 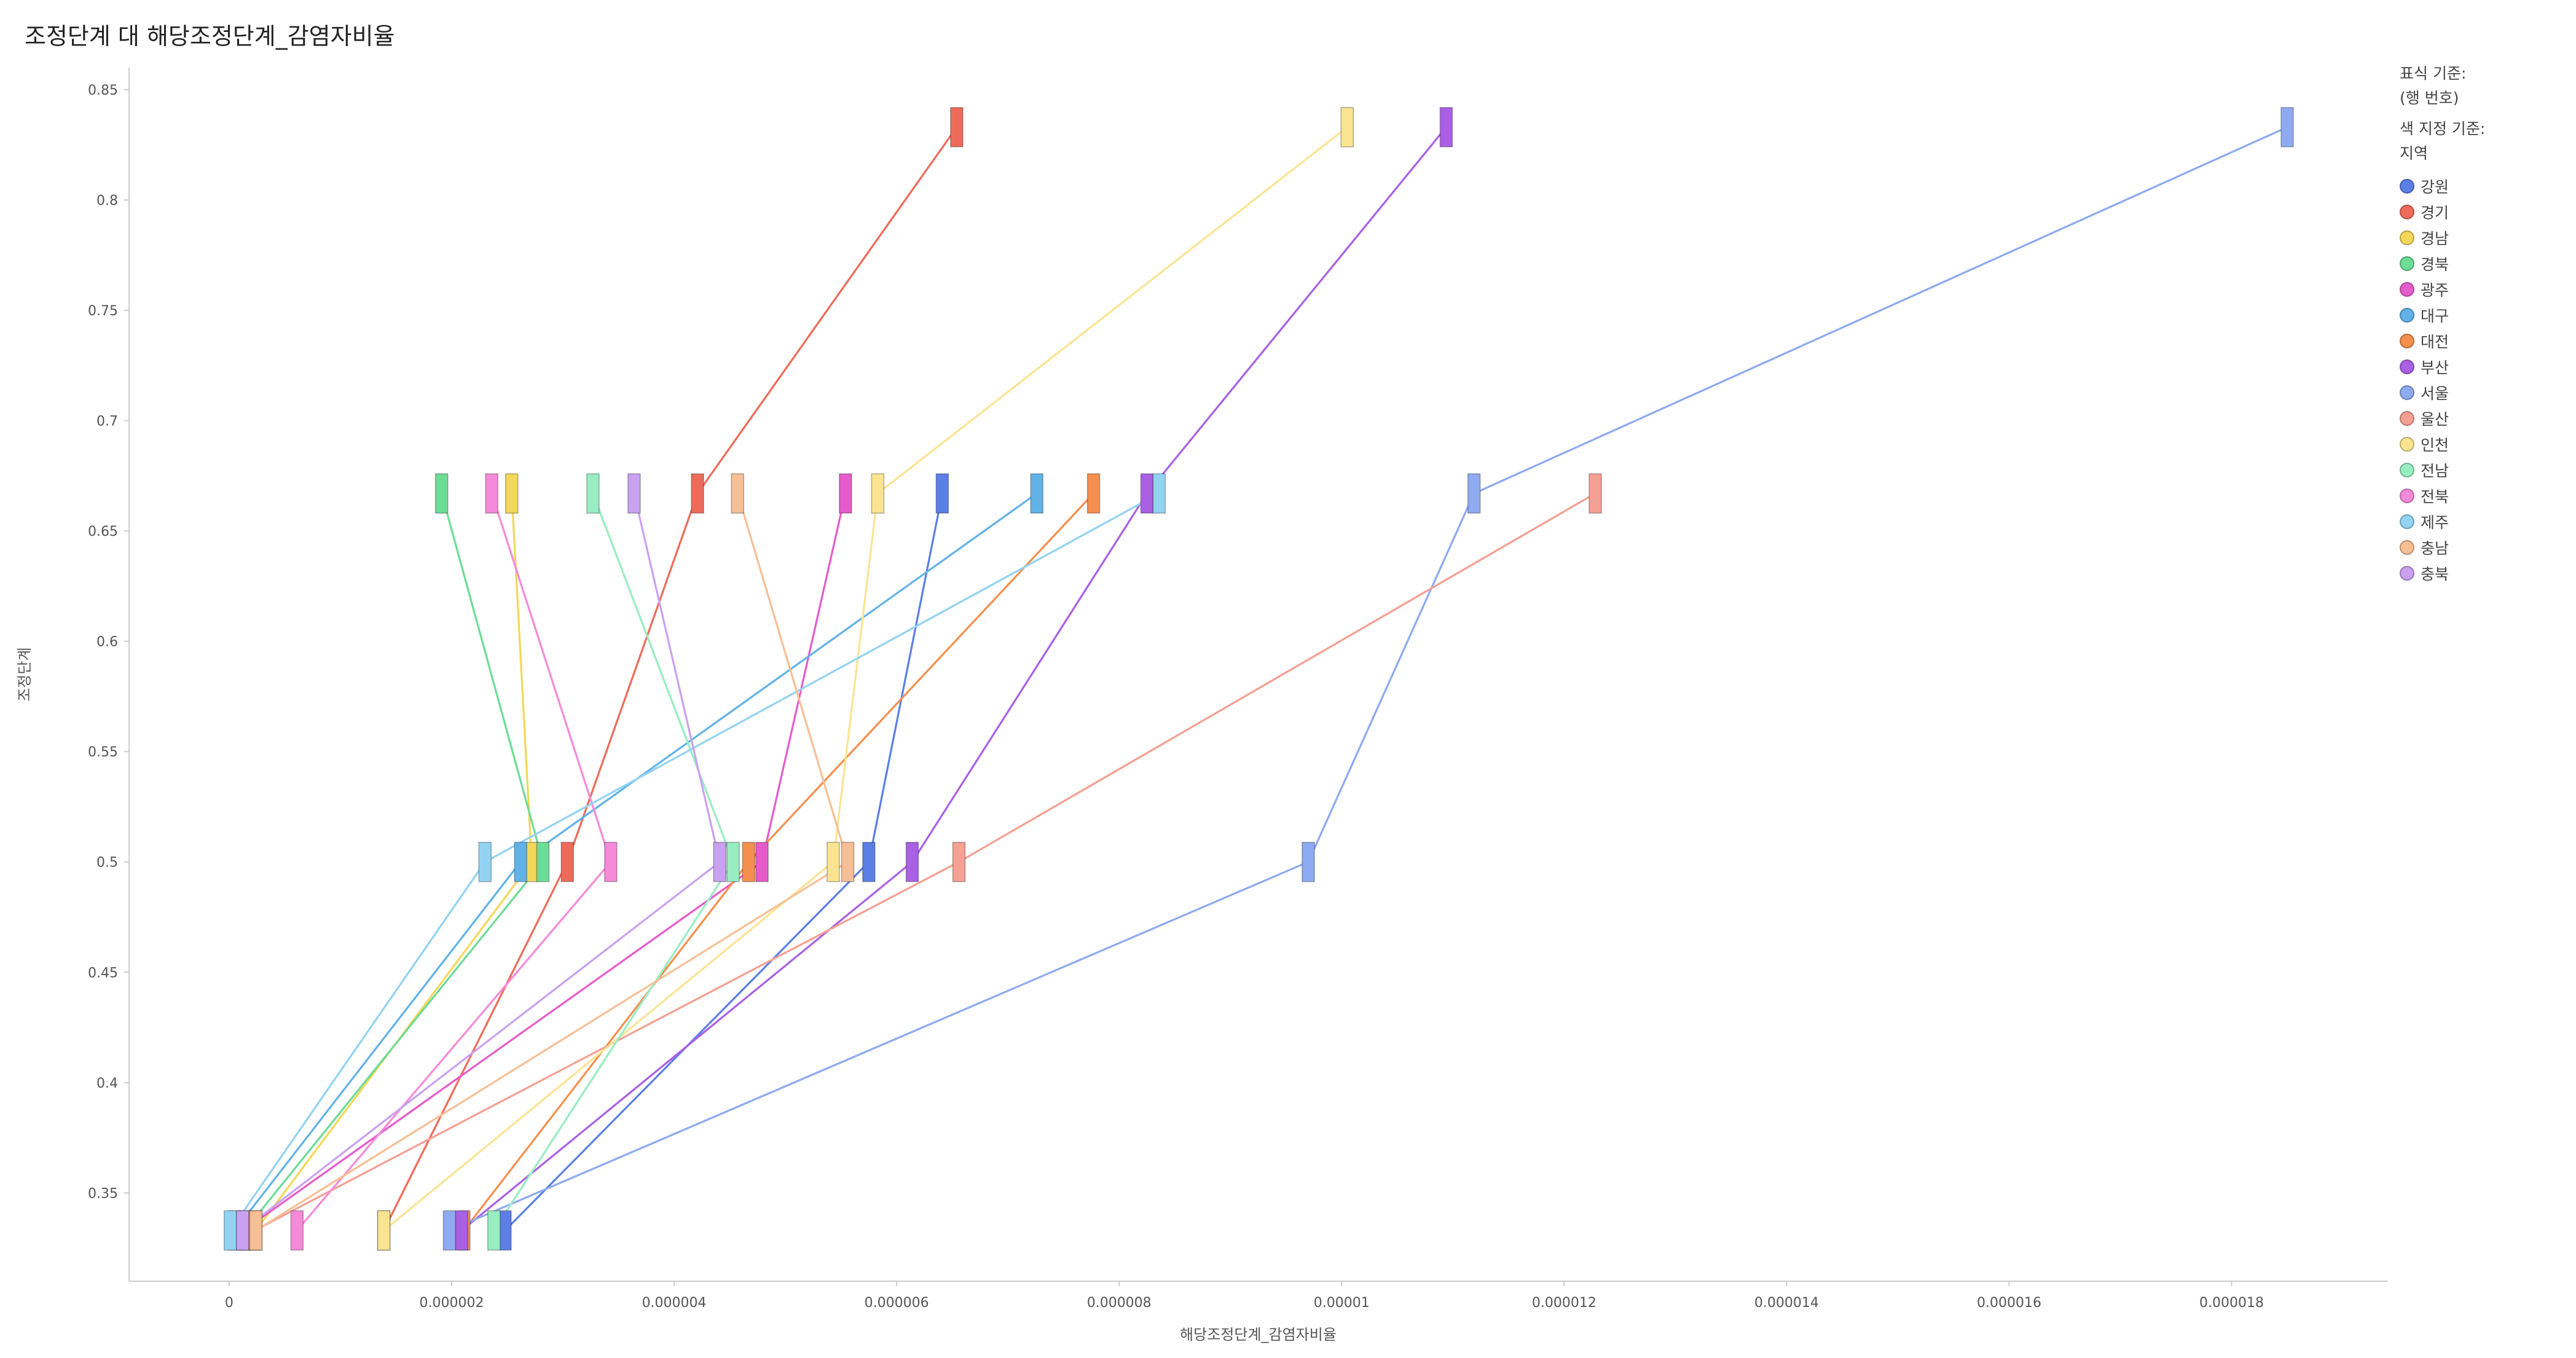 I want to click on legend-item-대구: 대구, so click(x=2483, y=315).